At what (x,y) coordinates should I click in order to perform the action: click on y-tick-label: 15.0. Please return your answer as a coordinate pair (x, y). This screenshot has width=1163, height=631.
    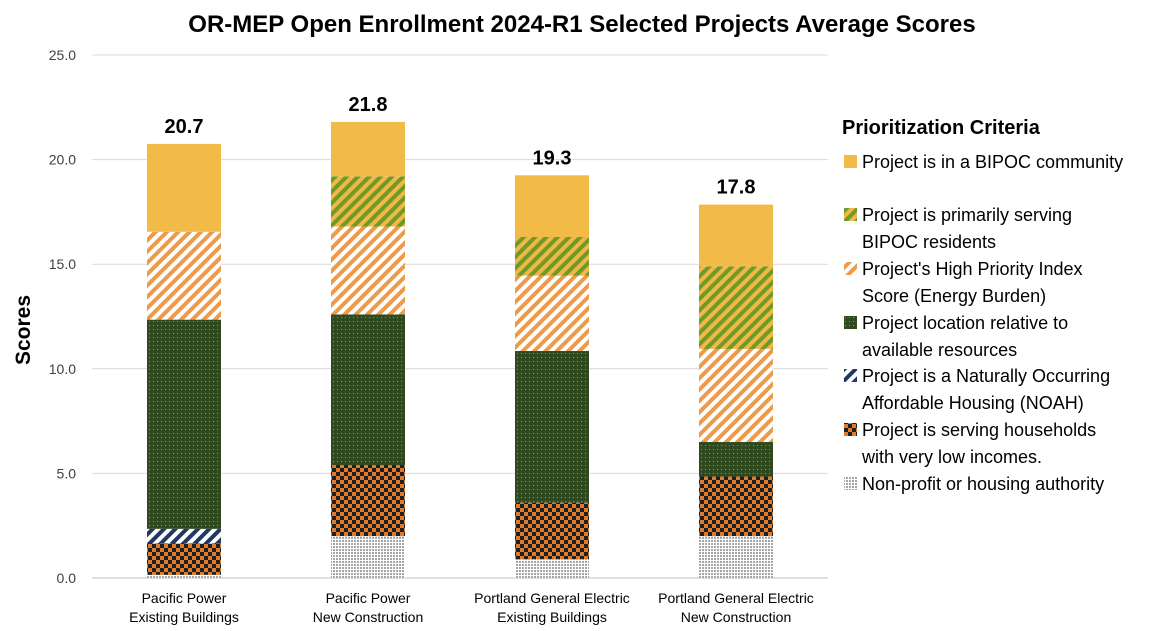
    Looking at the image, I should click on (62, 264).